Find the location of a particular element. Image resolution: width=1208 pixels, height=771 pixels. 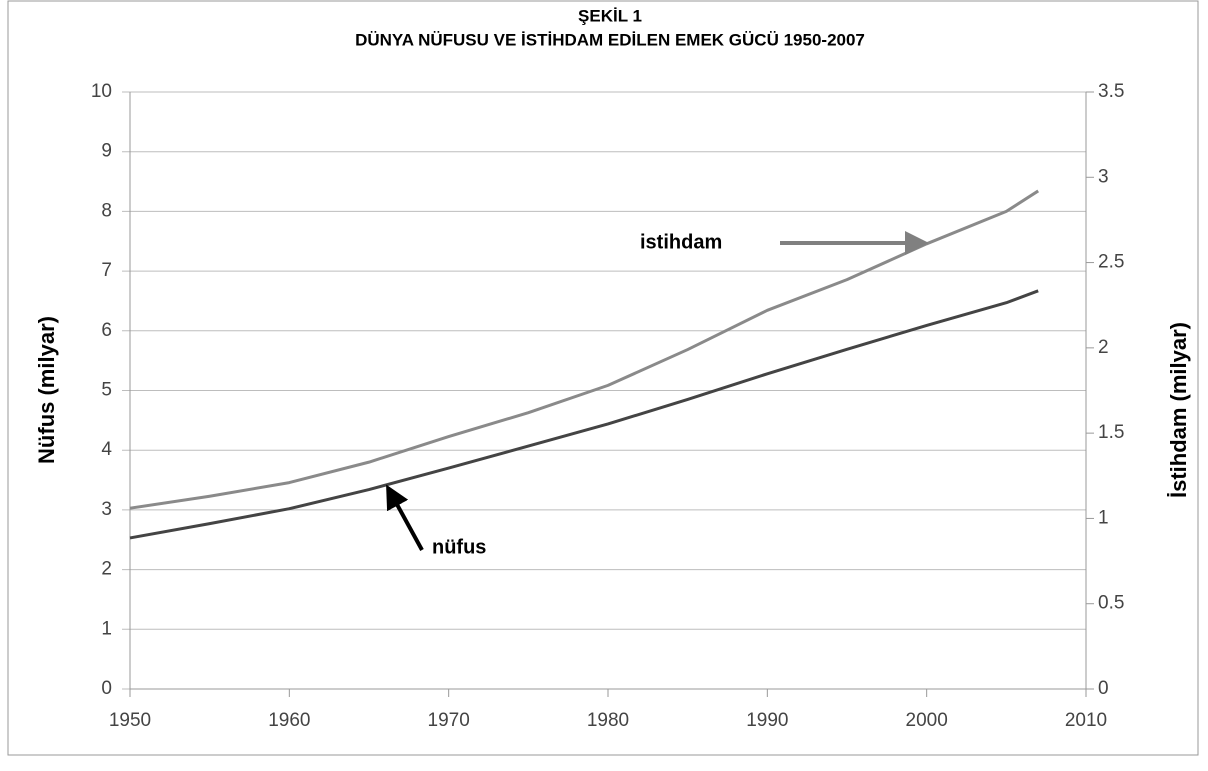

x-tick-label: 1990 is located at coordinates (767, 720).